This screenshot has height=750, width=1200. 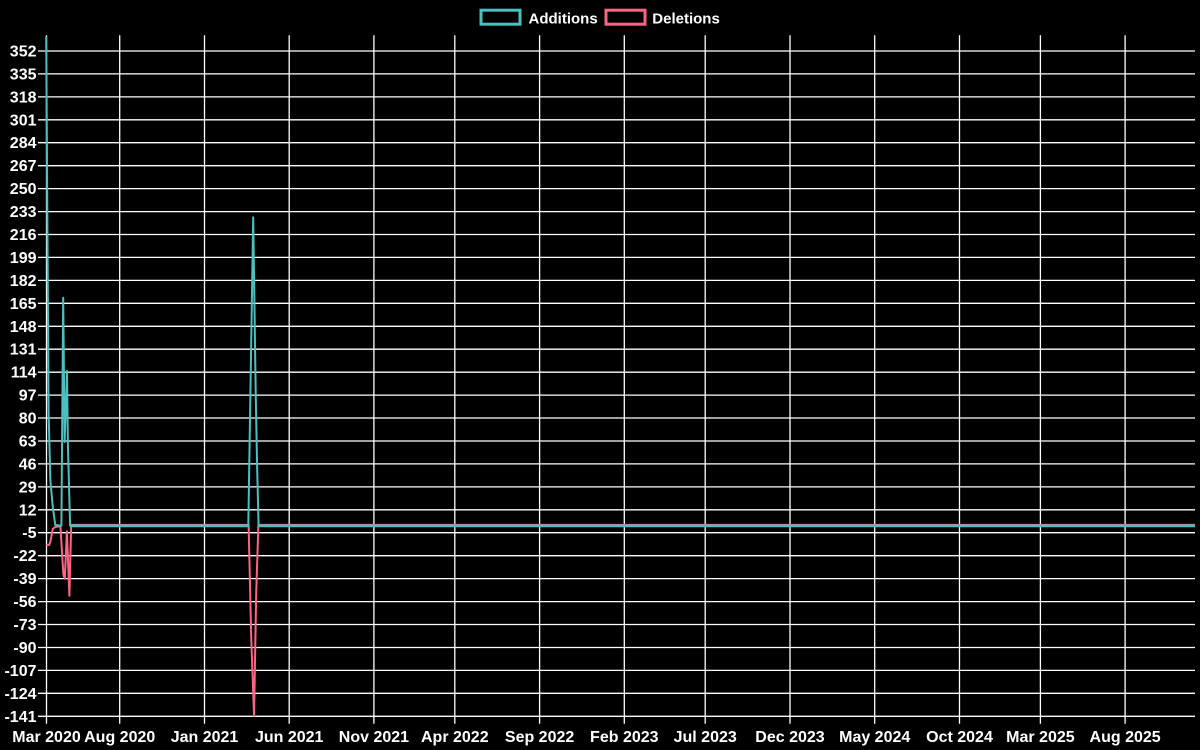 I want to click on svg-text: -141, so click(x=20, y=717).